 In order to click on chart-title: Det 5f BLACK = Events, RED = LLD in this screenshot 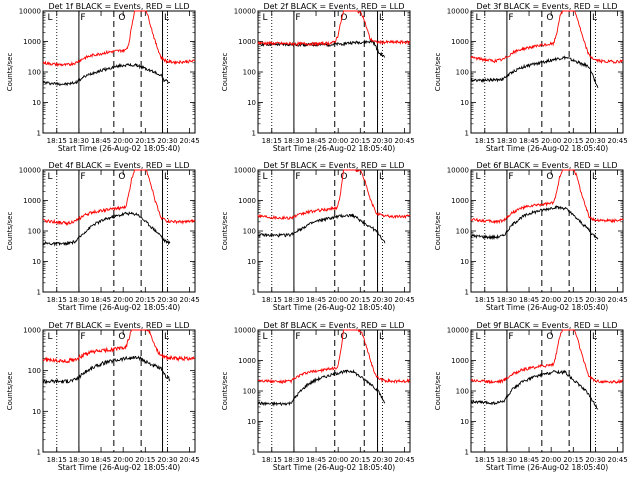, I will do `click(333, 165)`.